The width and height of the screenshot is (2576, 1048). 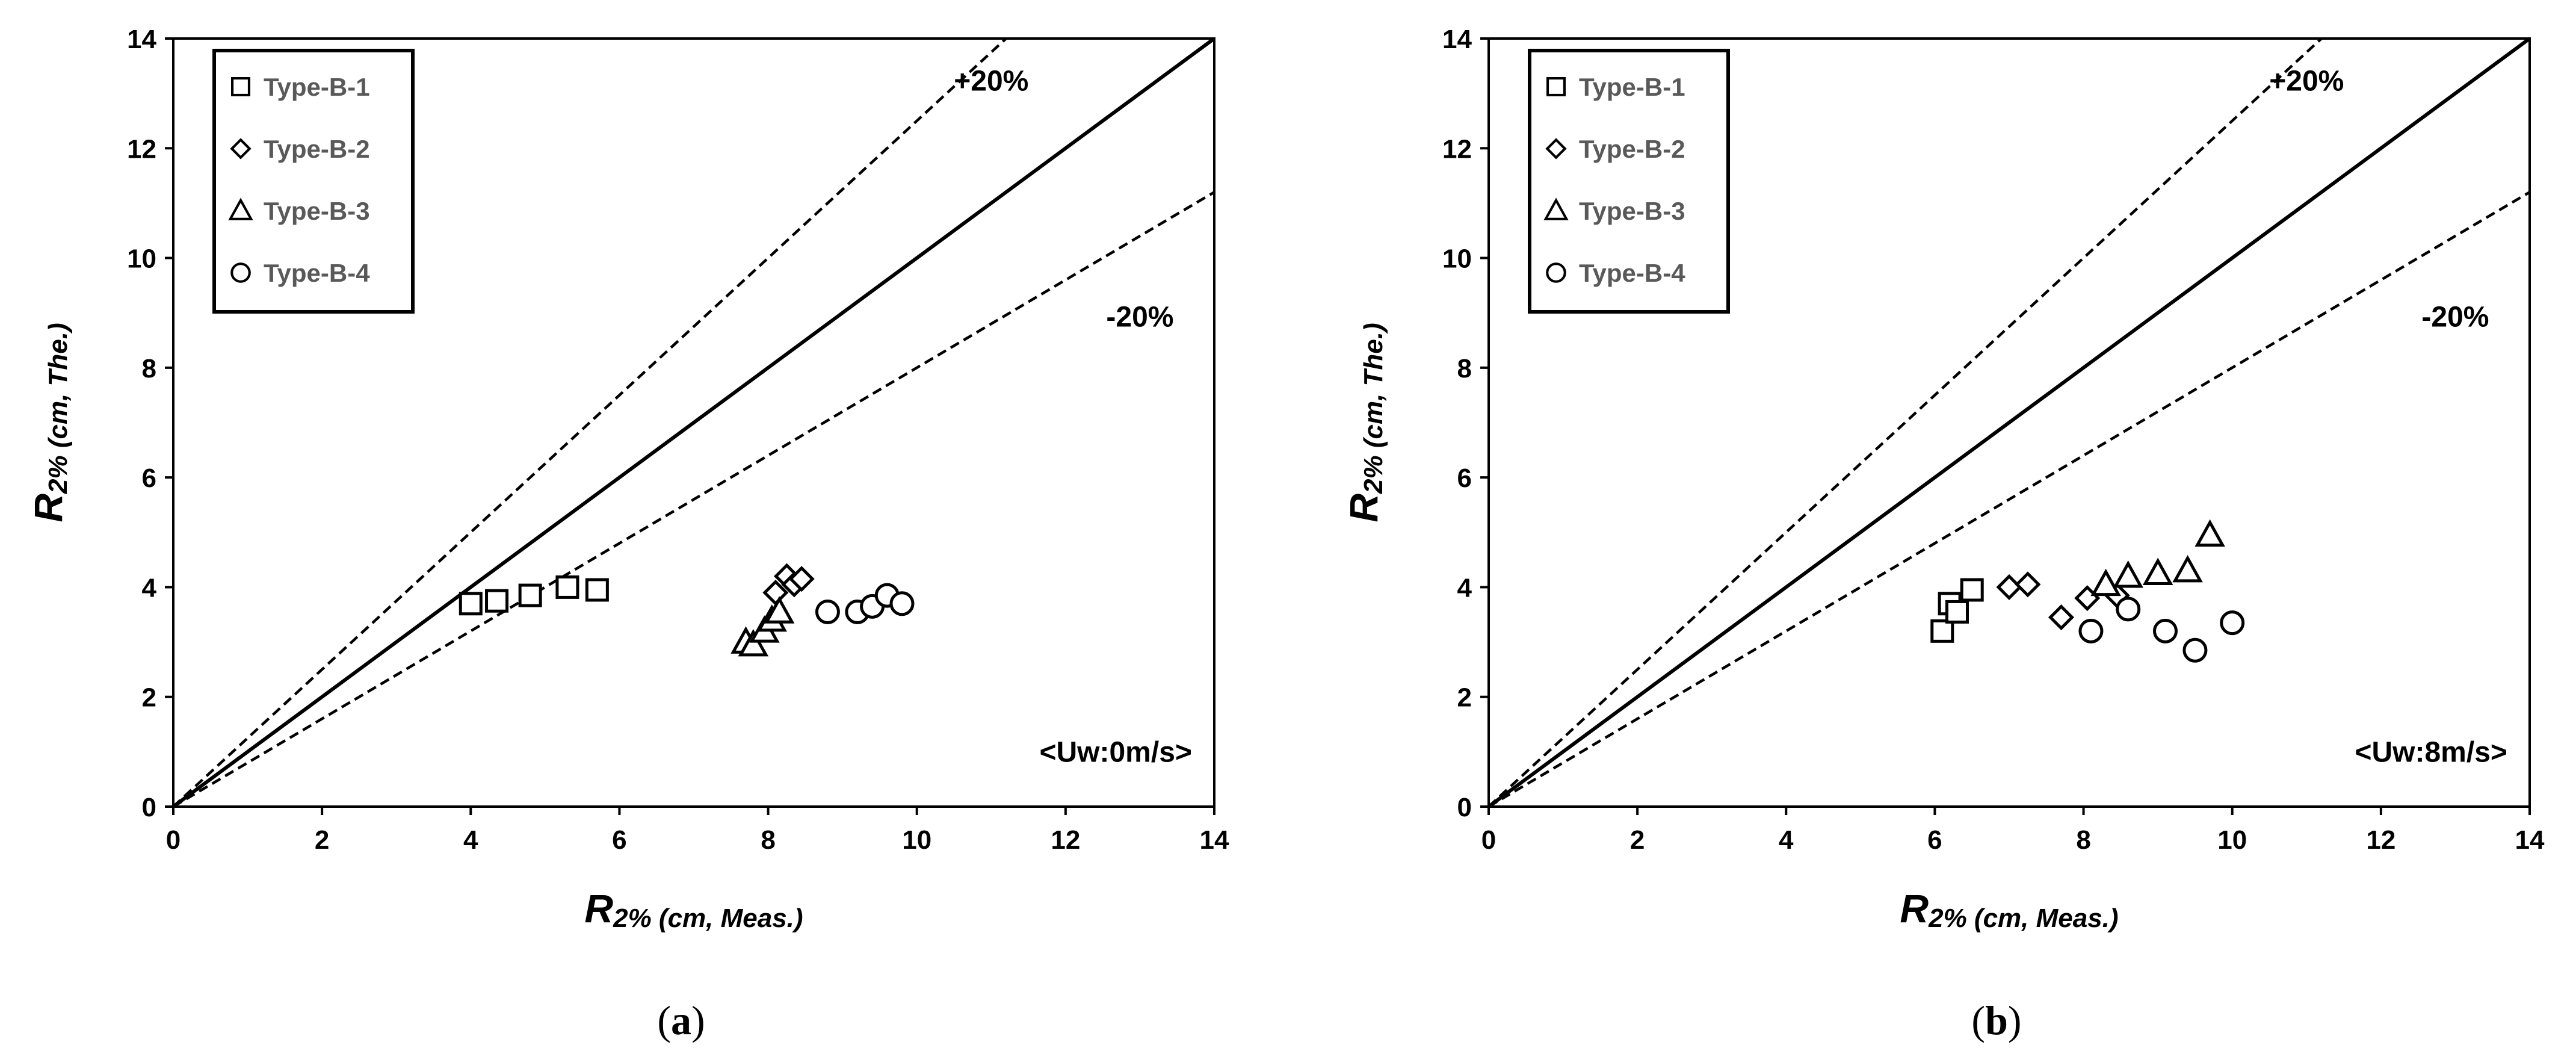 What do you see at coordinates (1996, 1020) in the screenshot?
I see `panel-caption: (b)` at bounding box center [1996, 1020].